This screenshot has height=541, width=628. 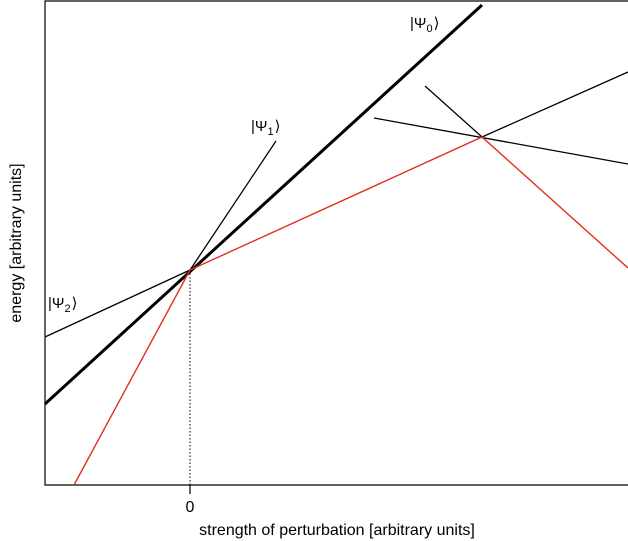 I want to click on short-steep-level-line, so click(x=453, y=111).